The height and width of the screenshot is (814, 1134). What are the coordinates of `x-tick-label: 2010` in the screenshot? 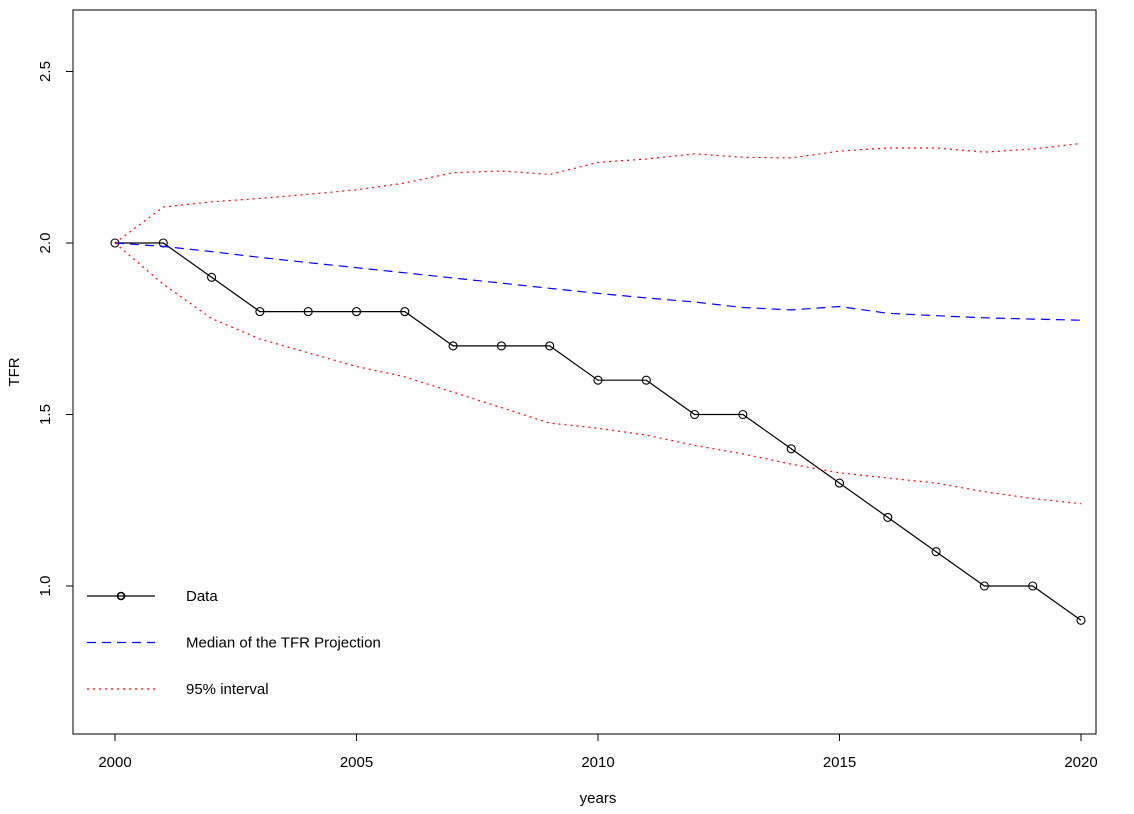 It's located at (597, 762).